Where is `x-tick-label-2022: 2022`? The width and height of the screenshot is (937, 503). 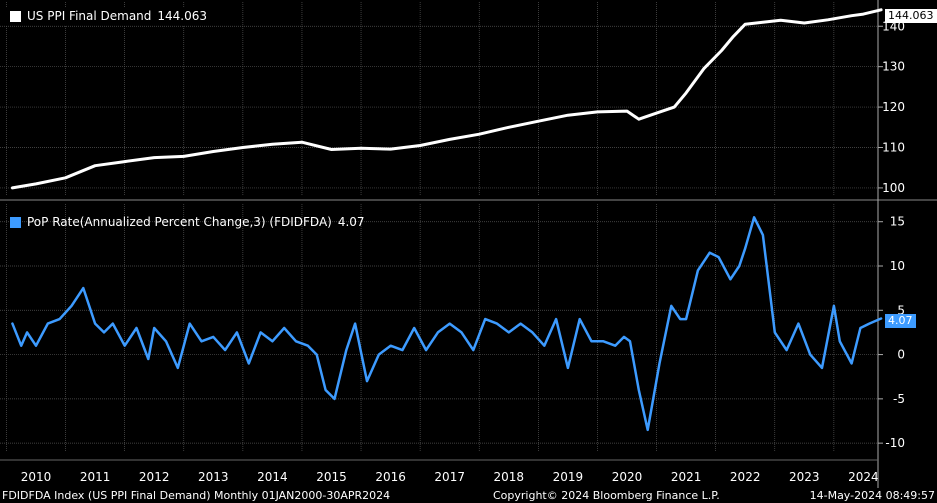
x-tick-label-2022: 2022 is located at coordinates (745, 477).